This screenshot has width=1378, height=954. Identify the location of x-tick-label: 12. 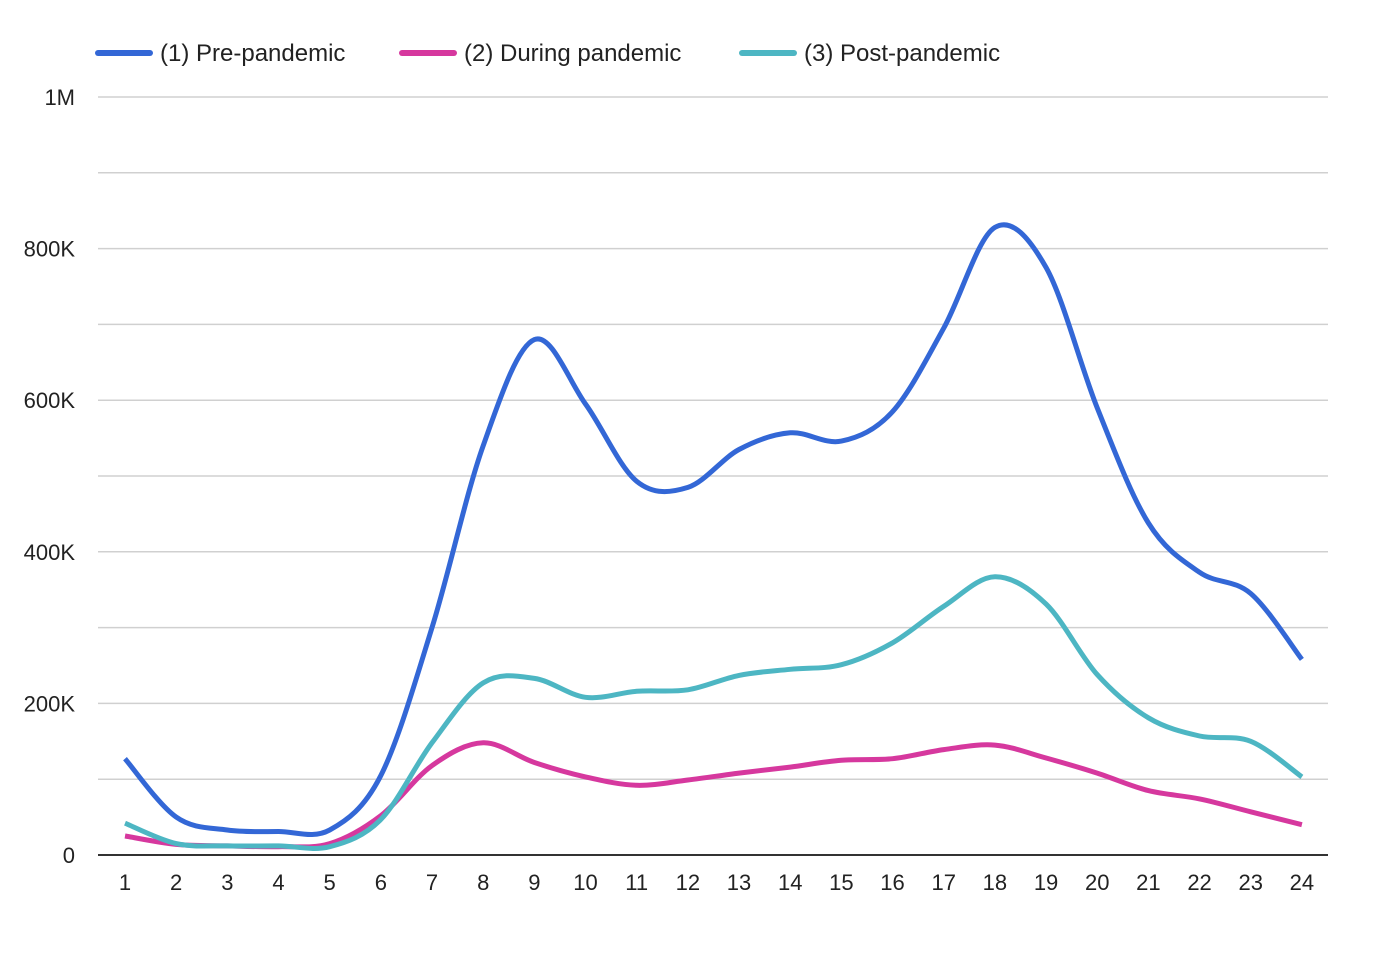
(688, 882).